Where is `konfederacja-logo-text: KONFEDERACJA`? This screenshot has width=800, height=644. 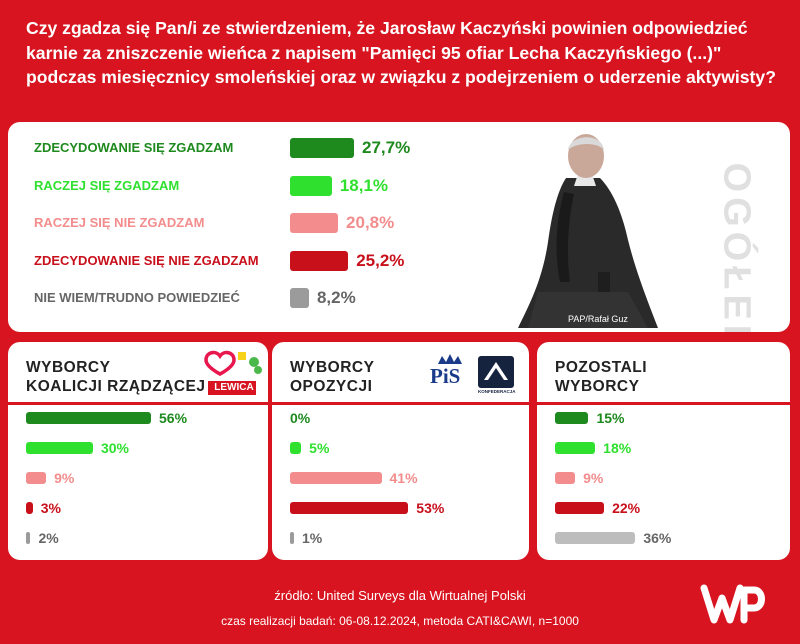 konfederacja-logo-text: KONFEDERACJA is located at coordinates (497, 391).